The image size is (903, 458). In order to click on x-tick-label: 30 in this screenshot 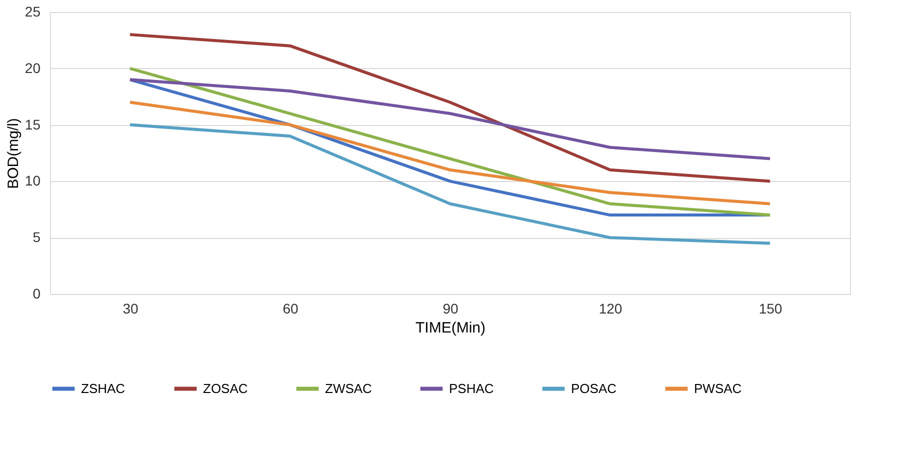, I will do `click(130, 308)`.